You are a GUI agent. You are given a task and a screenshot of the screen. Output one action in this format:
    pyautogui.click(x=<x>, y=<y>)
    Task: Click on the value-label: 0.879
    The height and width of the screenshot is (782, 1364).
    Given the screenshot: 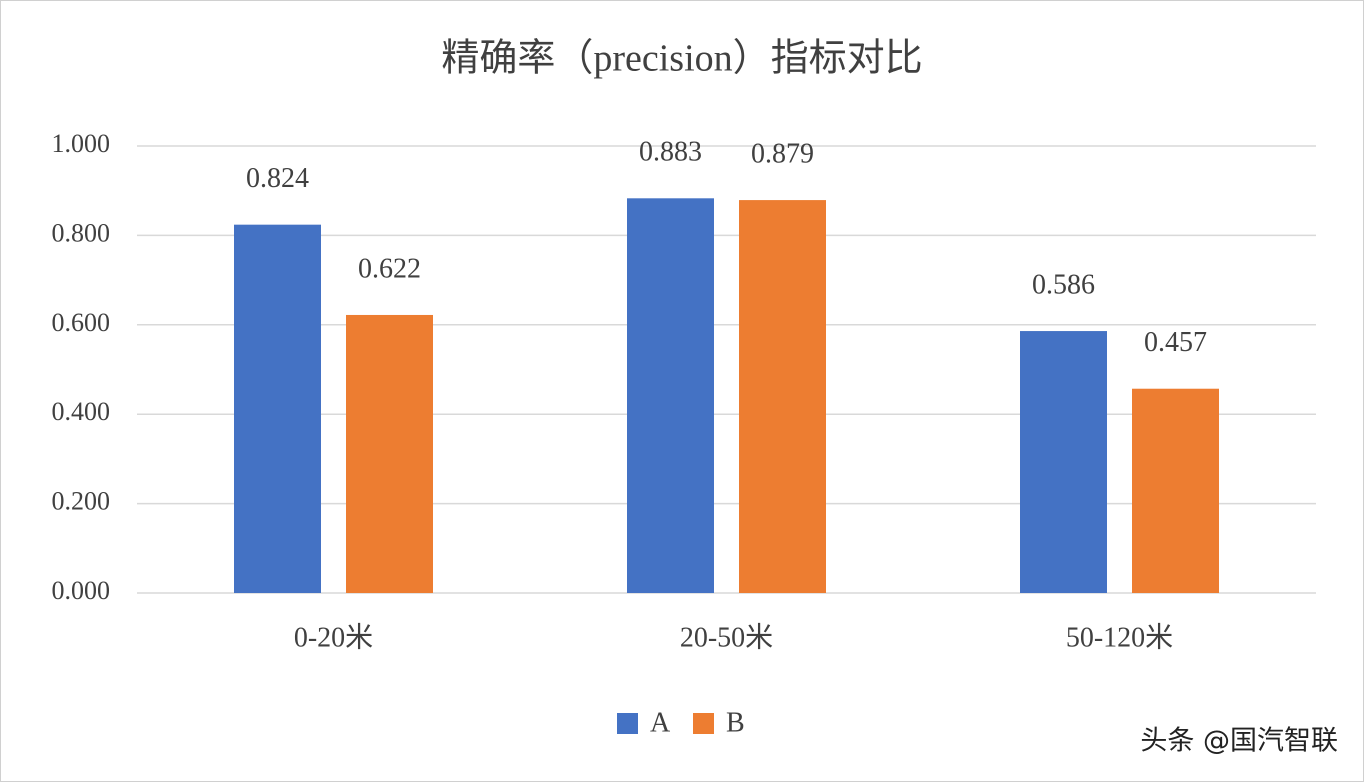 What is the action you would take?
    pyautogui.click(x=782, y=154)
    